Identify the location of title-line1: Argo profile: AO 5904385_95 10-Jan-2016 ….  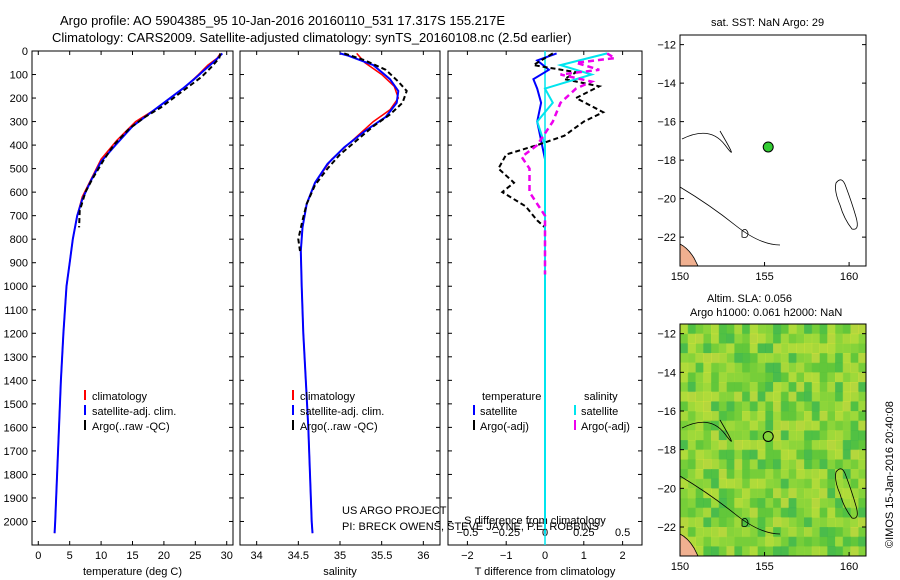
(282, 20).